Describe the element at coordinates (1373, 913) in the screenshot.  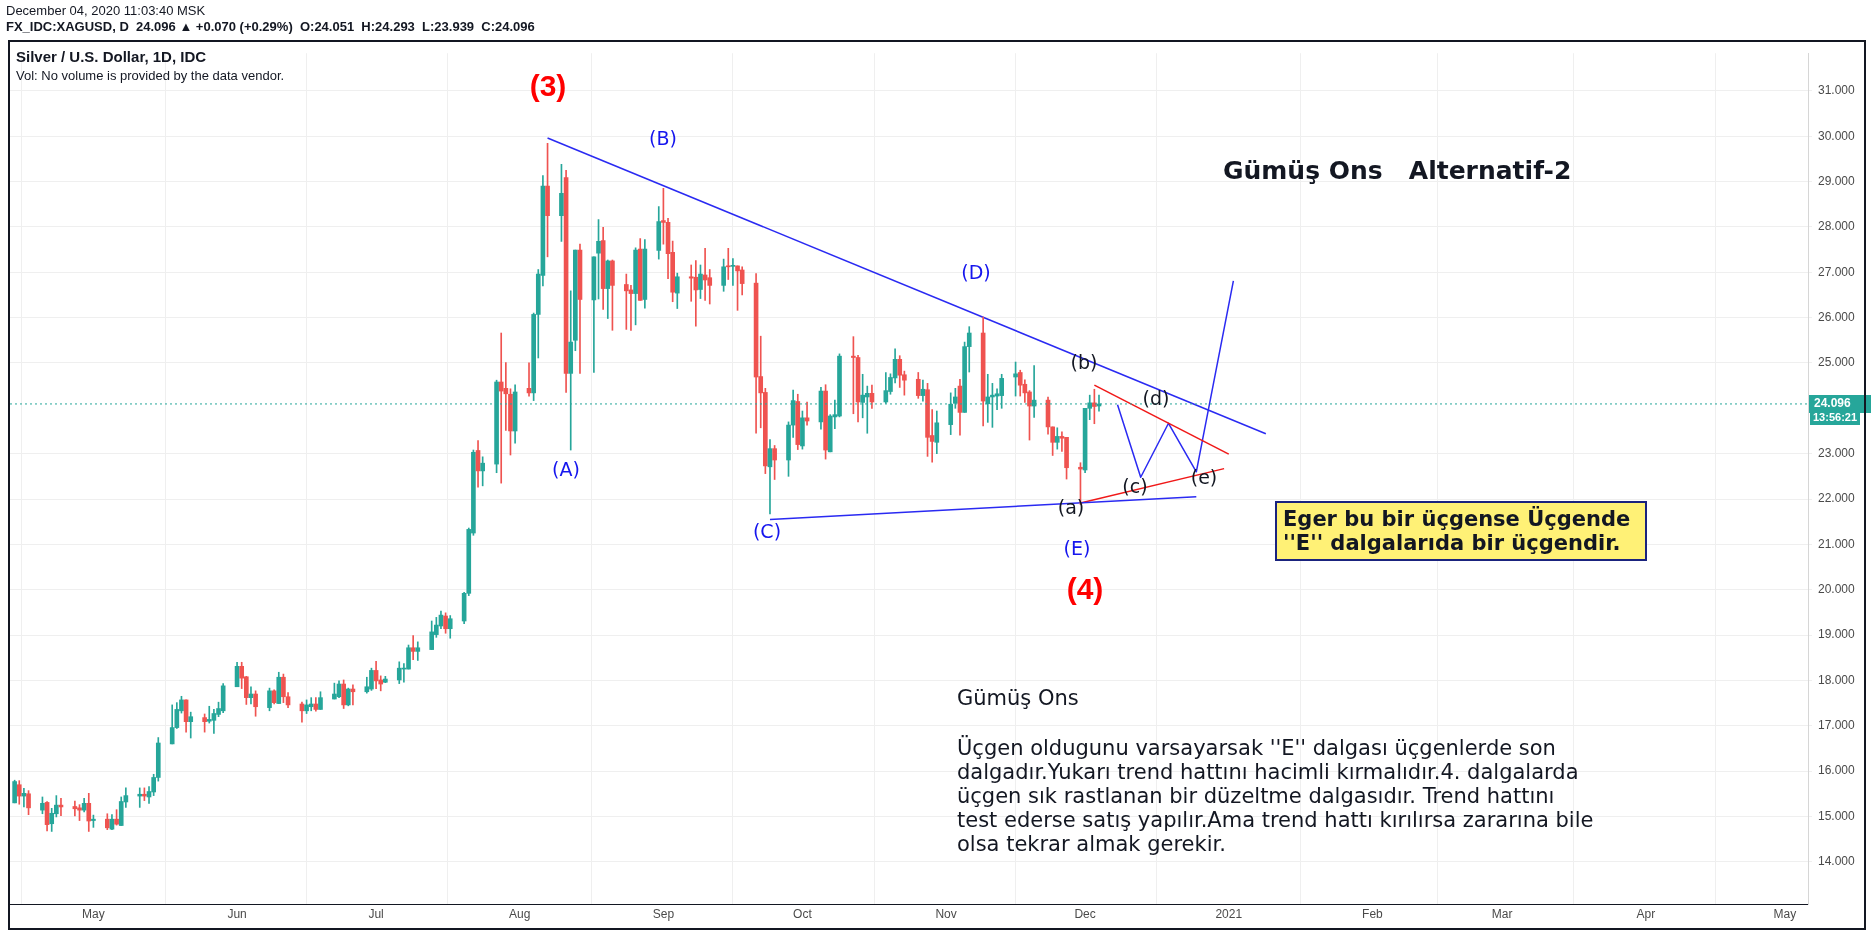
I see `x-tick-label: Feb` at that location.